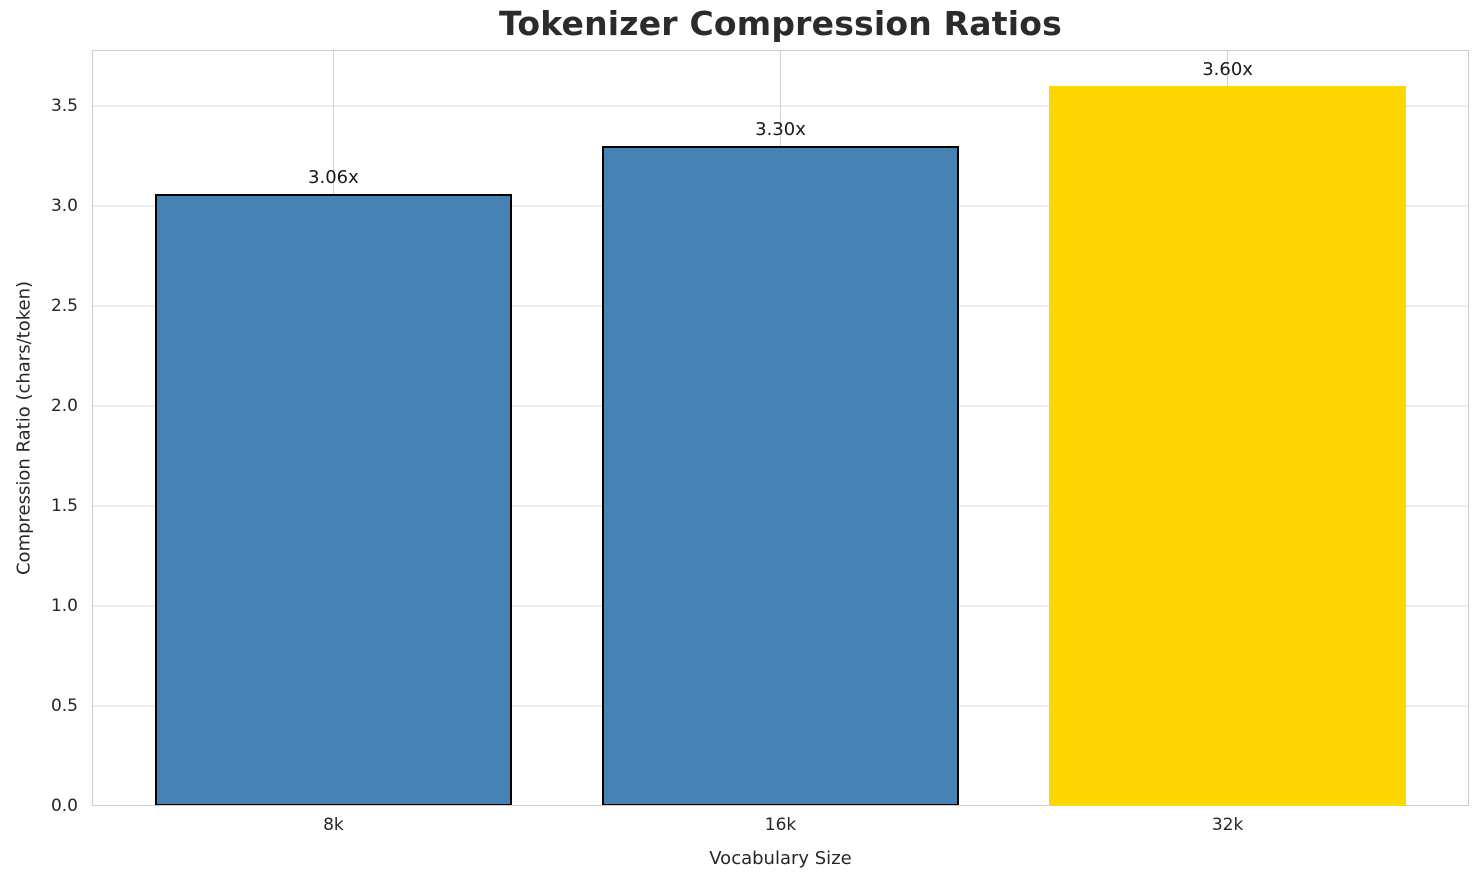 Image resolution: width=1484 pixels, height=885 pixels. Describe the element at coordinates (333, 177) in the screenshot. I see `bar-value-label: 3.06x` at that location.